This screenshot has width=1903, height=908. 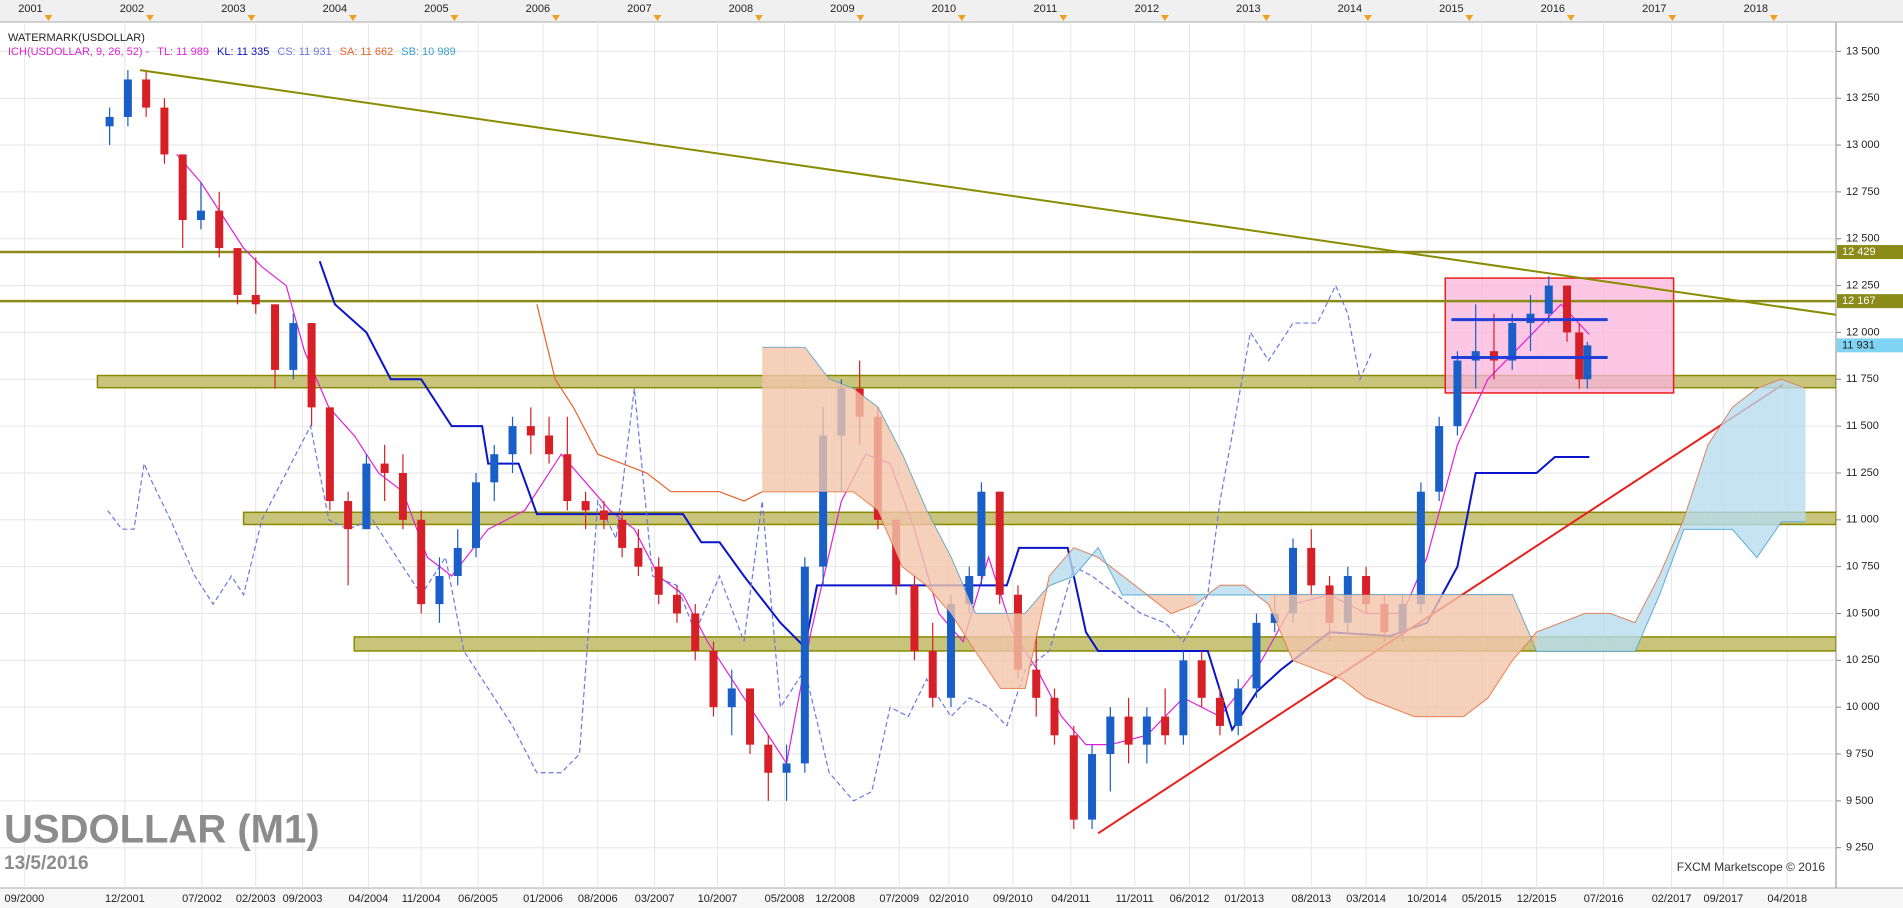 What do you see at coordinates (1859, 252) in the screenshot?
I see `level-marker-label: 12 429` at bounding box center [1859, 252].